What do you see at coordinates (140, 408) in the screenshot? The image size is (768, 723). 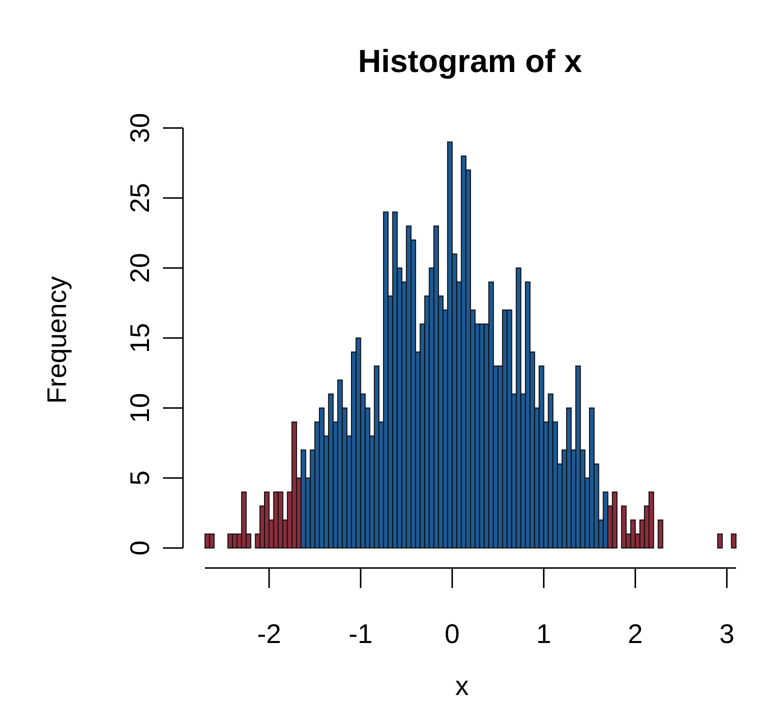 I see `y-tick-label: 10` at bounding box center [140, 408].